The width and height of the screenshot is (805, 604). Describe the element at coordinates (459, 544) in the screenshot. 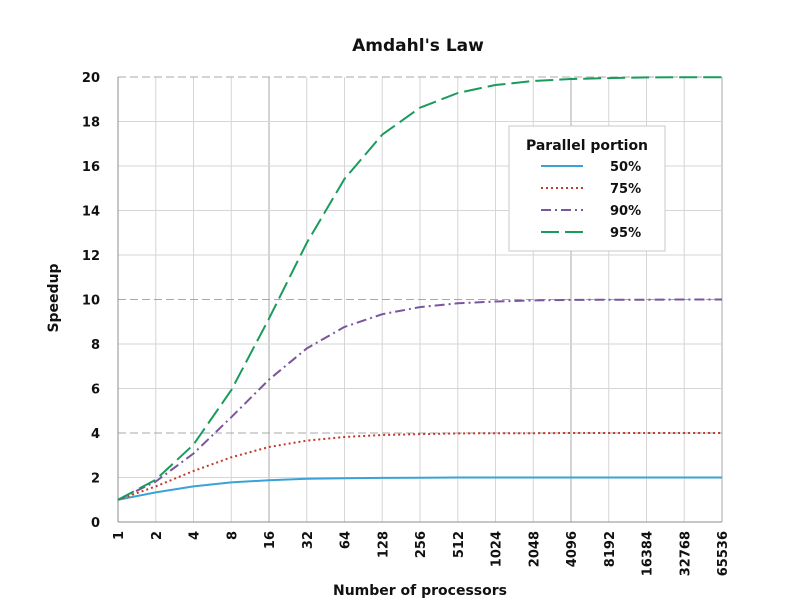

I see `x-tick-label: 512` at that location.